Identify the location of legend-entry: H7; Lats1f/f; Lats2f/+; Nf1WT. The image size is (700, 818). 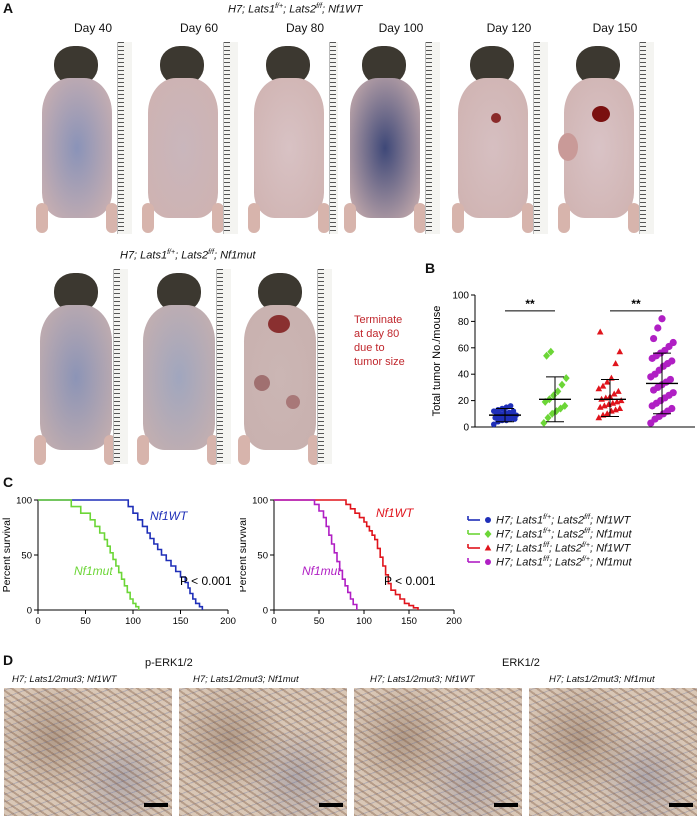
(548, 548).